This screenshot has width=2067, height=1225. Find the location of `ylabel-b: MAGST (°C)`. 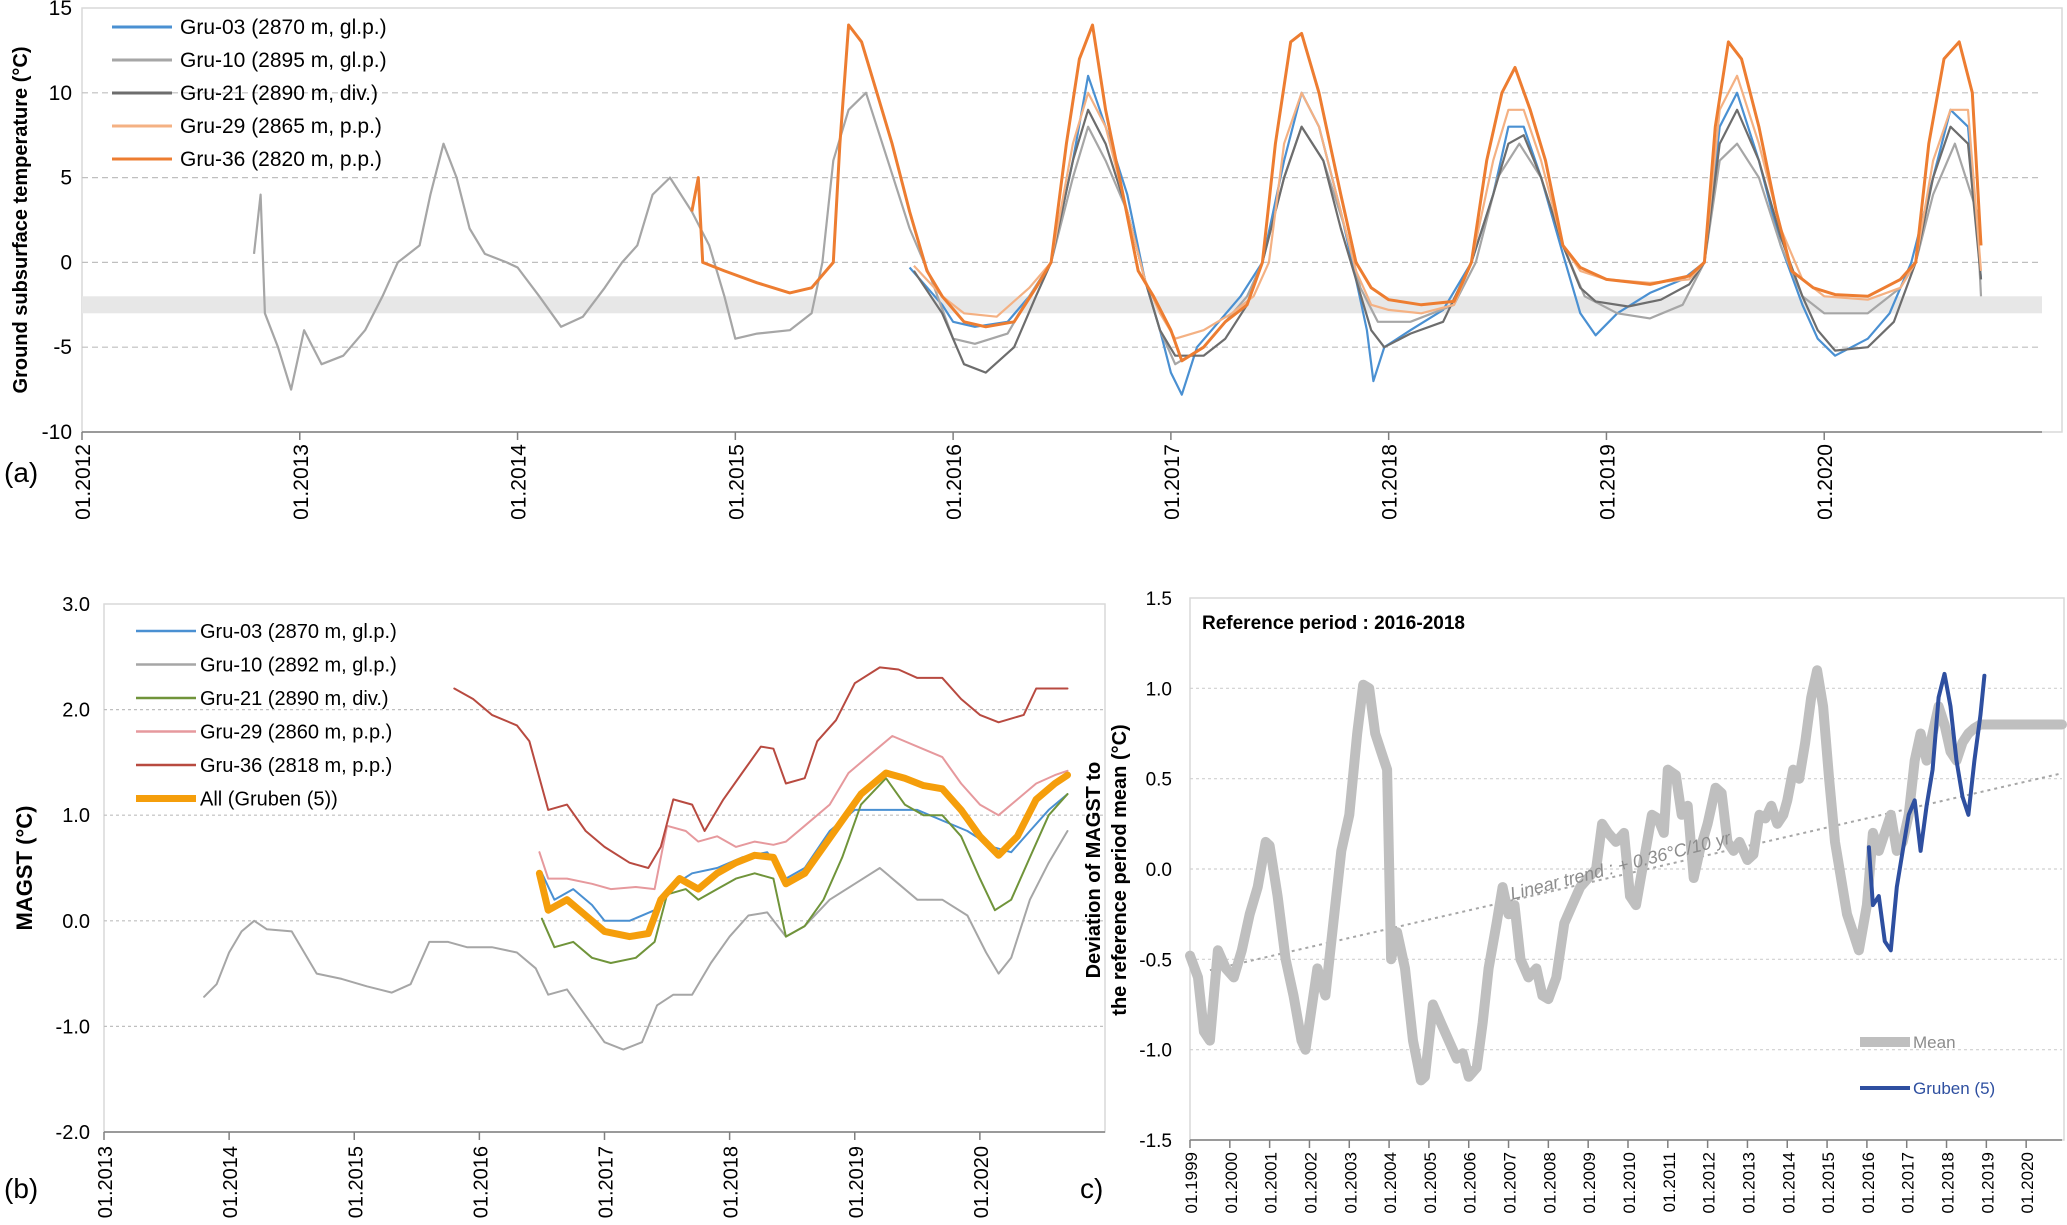

ylabel-b: MAGST (°C) is located at coordinates (24, 868).